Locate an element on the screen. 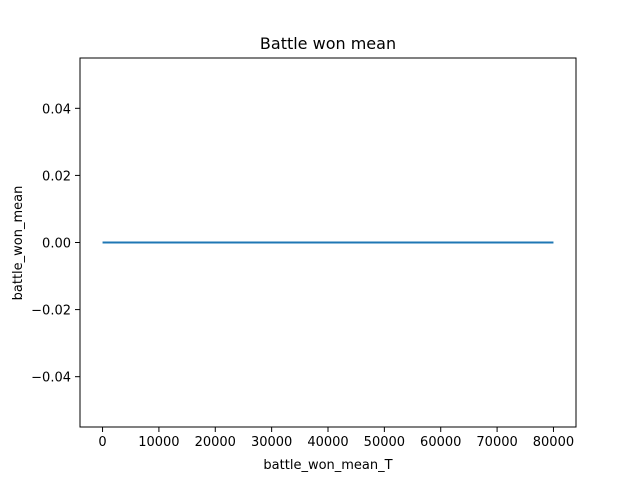 Image resolution: width=640 pixels, height=480 pixels. y-axis-title: battle_won_mean is located at coordinates (18, 243).